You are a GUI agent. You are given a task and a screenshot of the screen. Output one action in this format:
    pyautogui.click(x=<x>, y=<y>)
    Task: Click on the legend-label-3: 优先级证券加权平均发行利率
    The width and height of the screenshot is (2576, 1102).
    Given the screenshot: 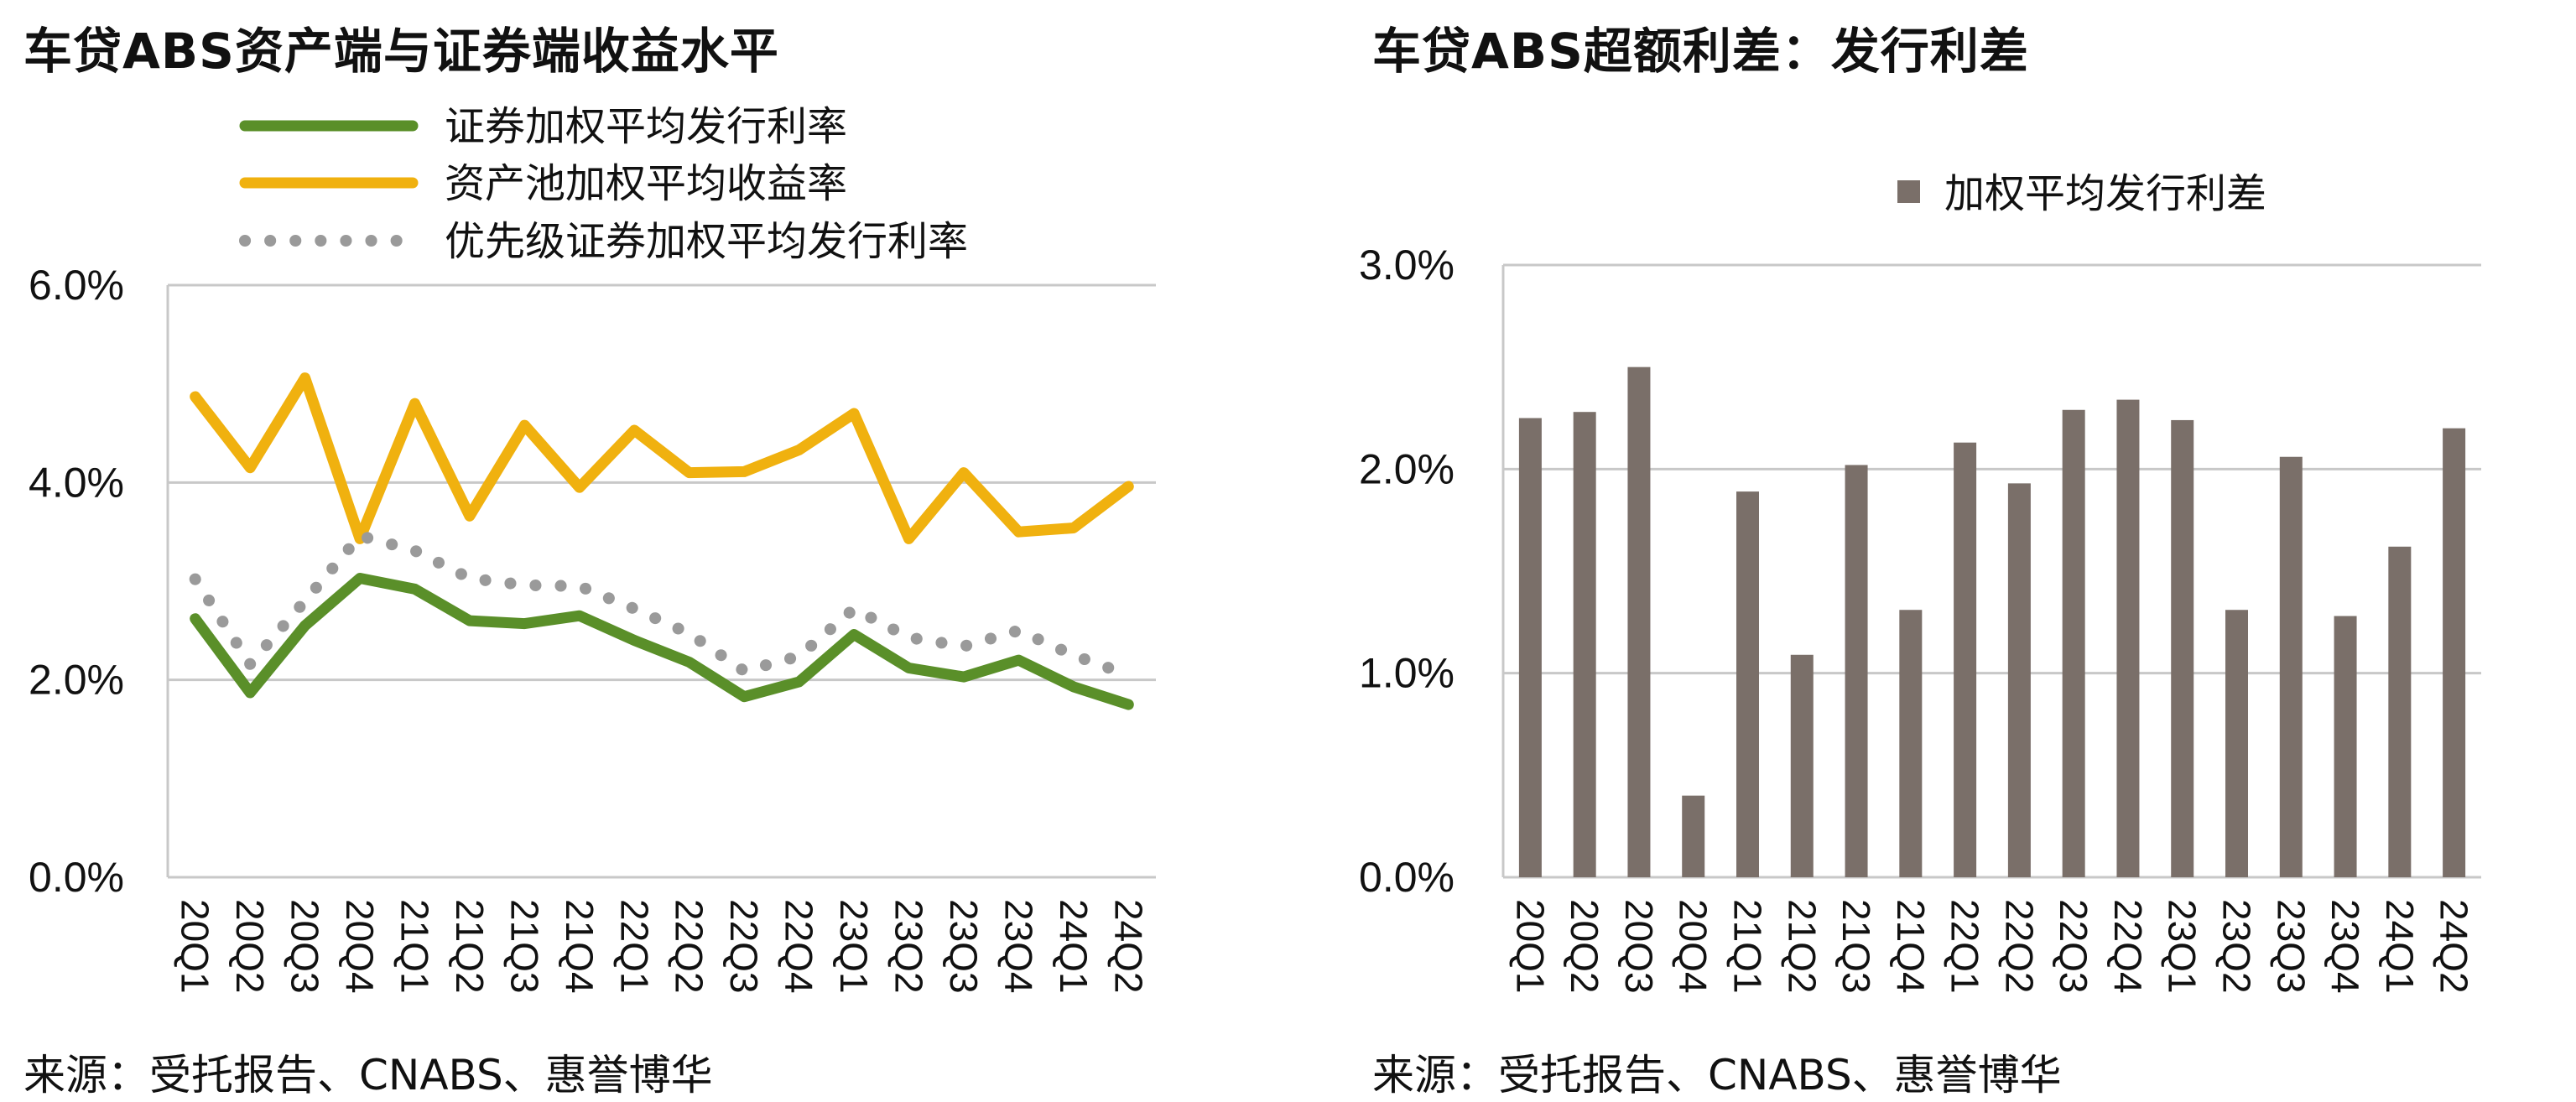 What is the action you would take?
    pyautogui.click(x=706, y=241)
    